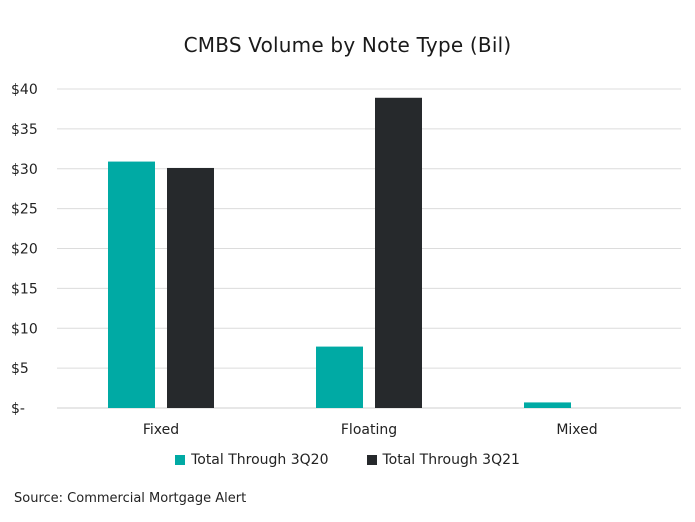 This screenshot has height=522, width=695. I want to click on x-tick-label: Mixed, so click(576, 430).